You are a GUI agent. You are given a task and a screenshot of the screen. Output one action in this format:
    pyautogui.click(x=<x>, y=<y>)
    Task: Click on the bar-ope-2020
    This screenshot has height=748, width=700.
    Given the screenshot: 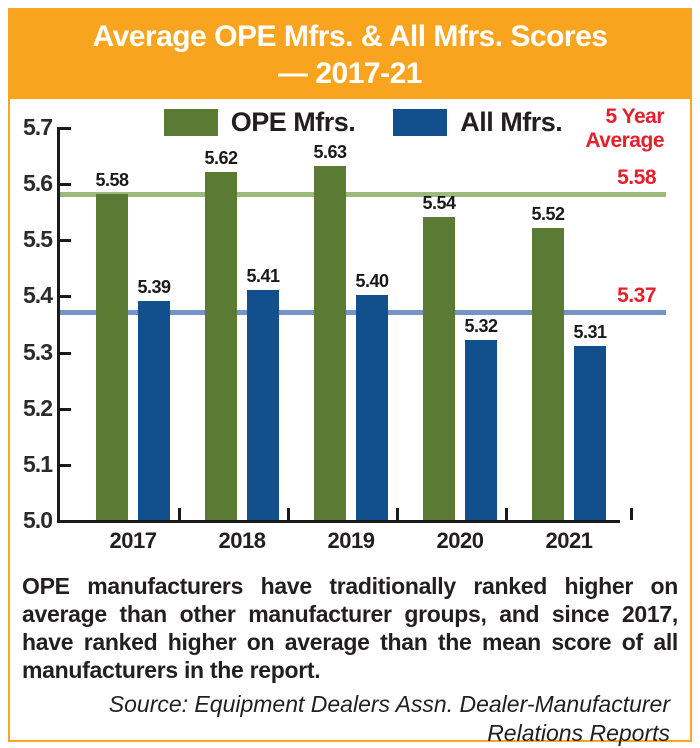 What is the action you would take?
    pyautogui.click(x=439, y=368)
    